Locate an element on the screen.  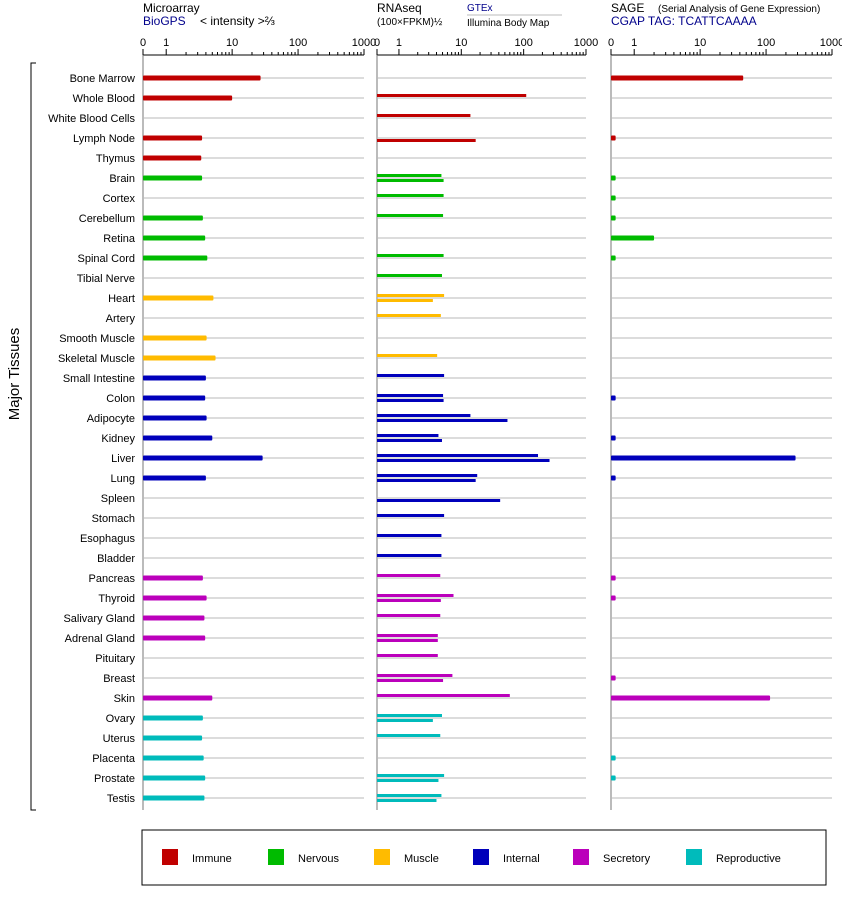
tissue-row: Brain is located at coordinates (470, 179).